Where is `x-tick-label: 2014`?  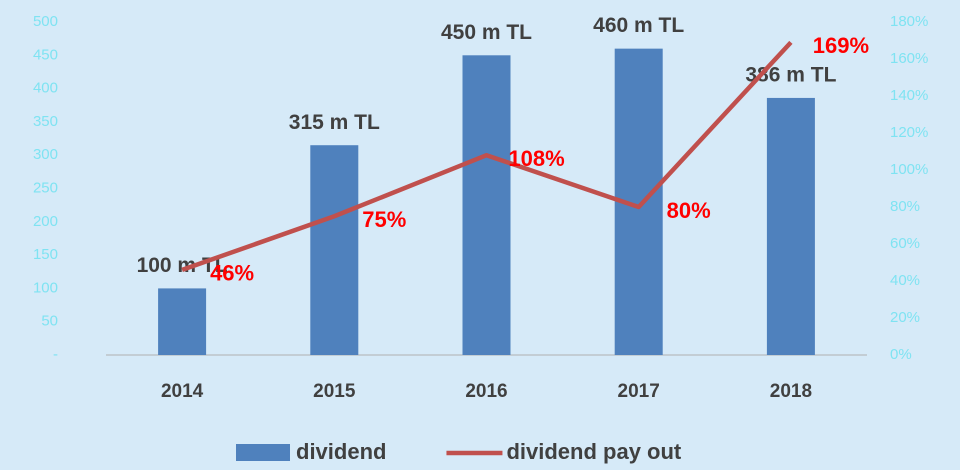 x-tick-label: 2014 is located at coordinates (182, 391).